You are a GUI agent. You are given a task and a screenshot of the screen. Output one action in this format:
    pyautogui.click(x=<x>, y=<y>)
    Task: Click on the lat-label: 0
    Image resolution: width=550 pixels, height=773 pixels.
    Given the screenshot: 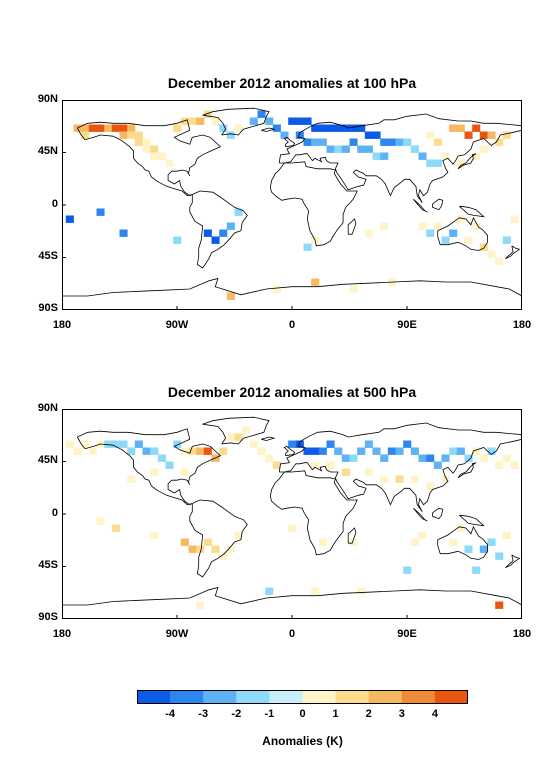 What is the action you would take?
    pyautogui.click(x=54, y=204)
    